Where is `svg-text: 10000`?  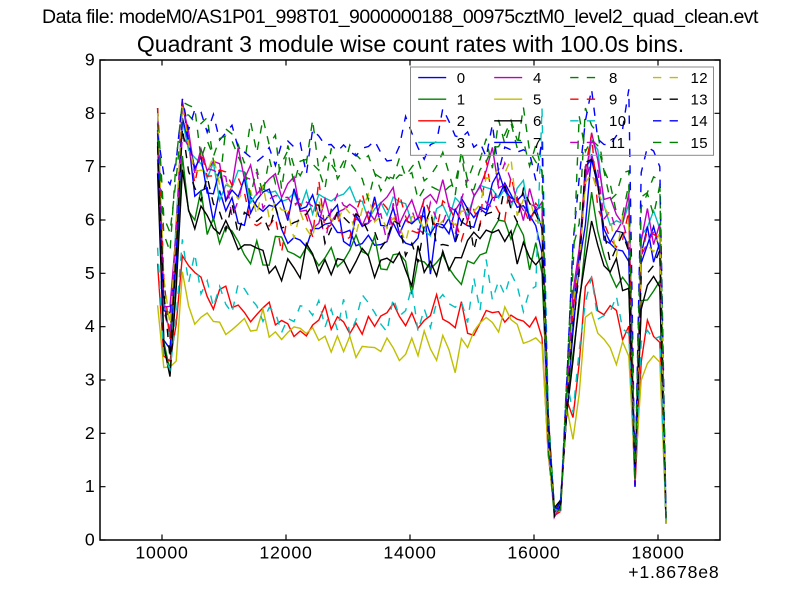 svg-text: 10000 is located at coordinates (161, 553).